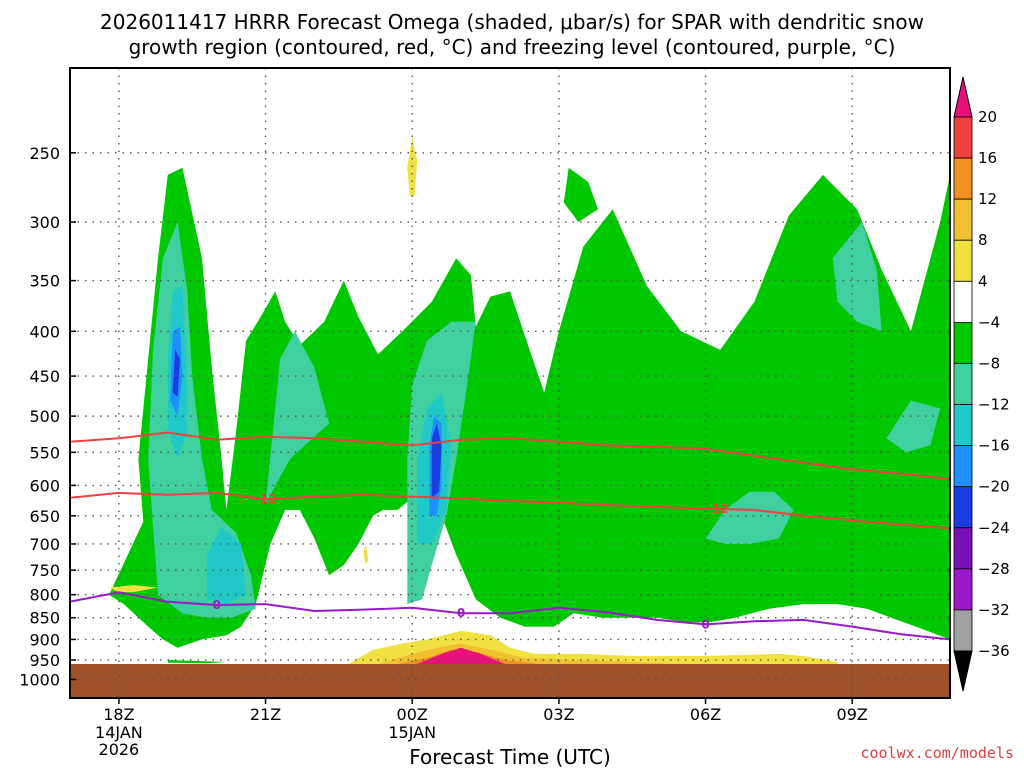 This screenshot has width=1024, height=768. What do you see at coordinates (44, 639) in the screenshot?
I see `y-tick-label: 900` at bounding box center [44, 639].